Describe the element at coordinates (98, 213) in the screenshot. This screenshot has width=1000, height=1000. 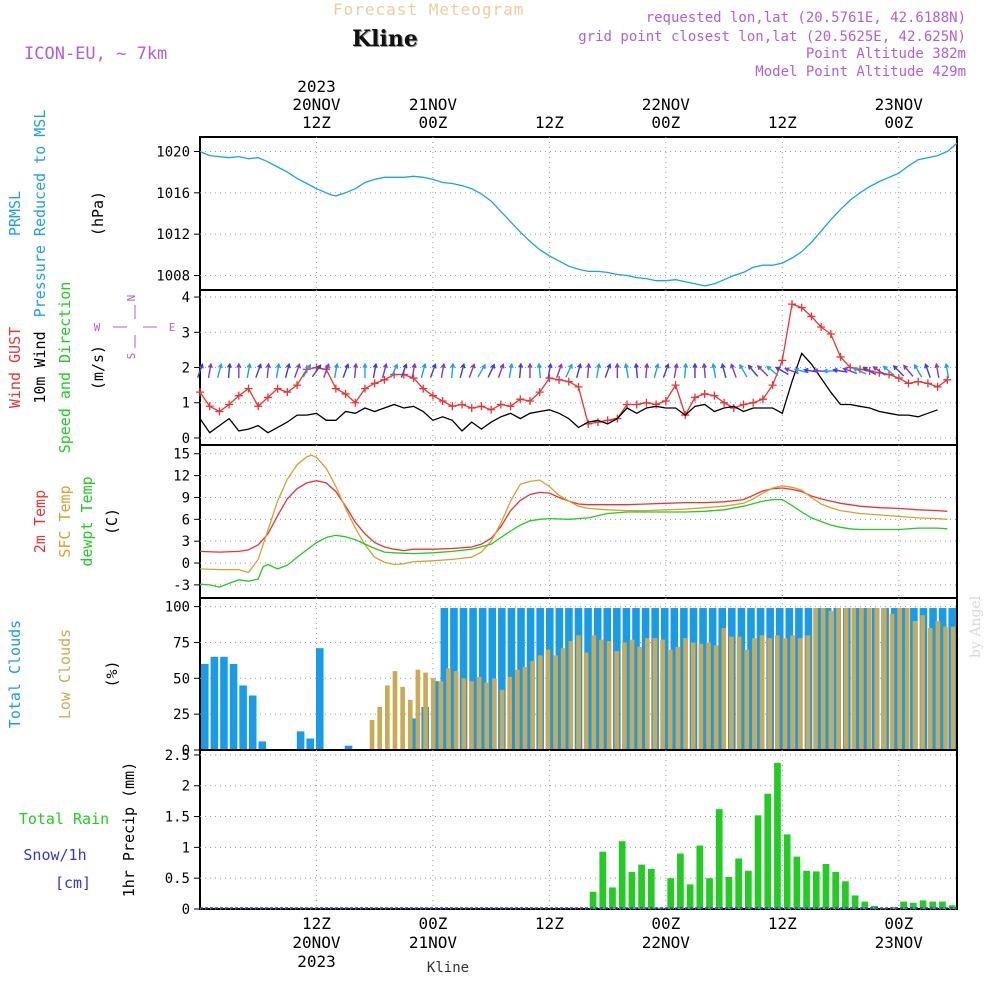
I see `y-axis-label: (hPa)` at that location.